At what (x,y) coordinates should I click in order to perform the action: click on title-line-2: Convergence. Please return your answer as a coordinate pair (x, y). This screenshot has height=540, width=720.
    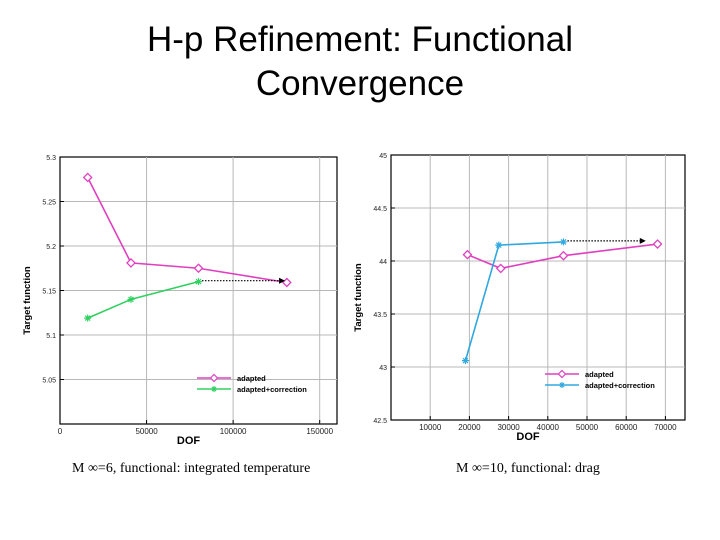
    Looking at the image, I should click on (360, 83).